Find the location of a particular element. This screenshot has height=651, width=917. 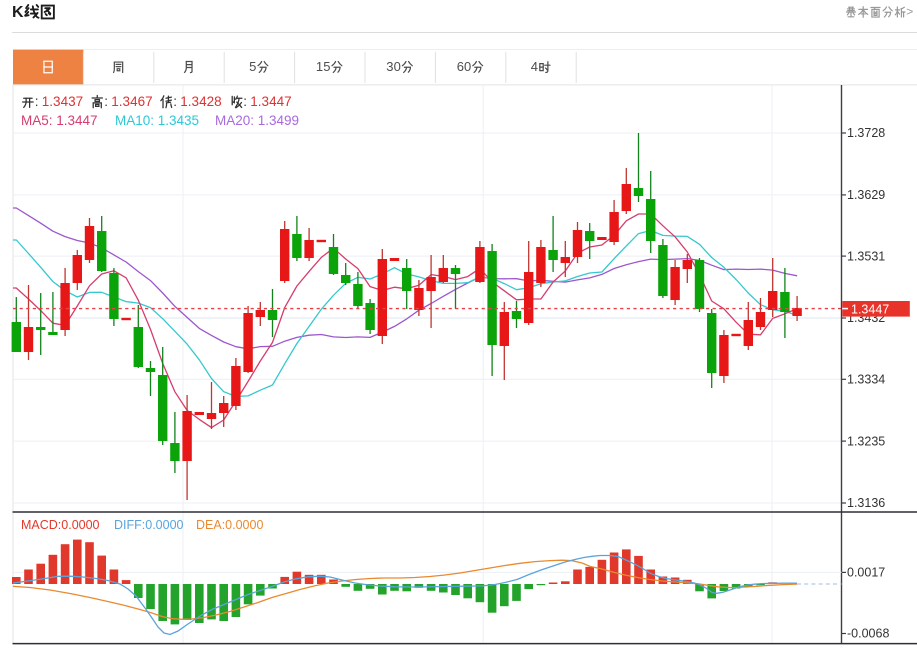

svg-text: 1.3467 is located at coordinates (131, 101).